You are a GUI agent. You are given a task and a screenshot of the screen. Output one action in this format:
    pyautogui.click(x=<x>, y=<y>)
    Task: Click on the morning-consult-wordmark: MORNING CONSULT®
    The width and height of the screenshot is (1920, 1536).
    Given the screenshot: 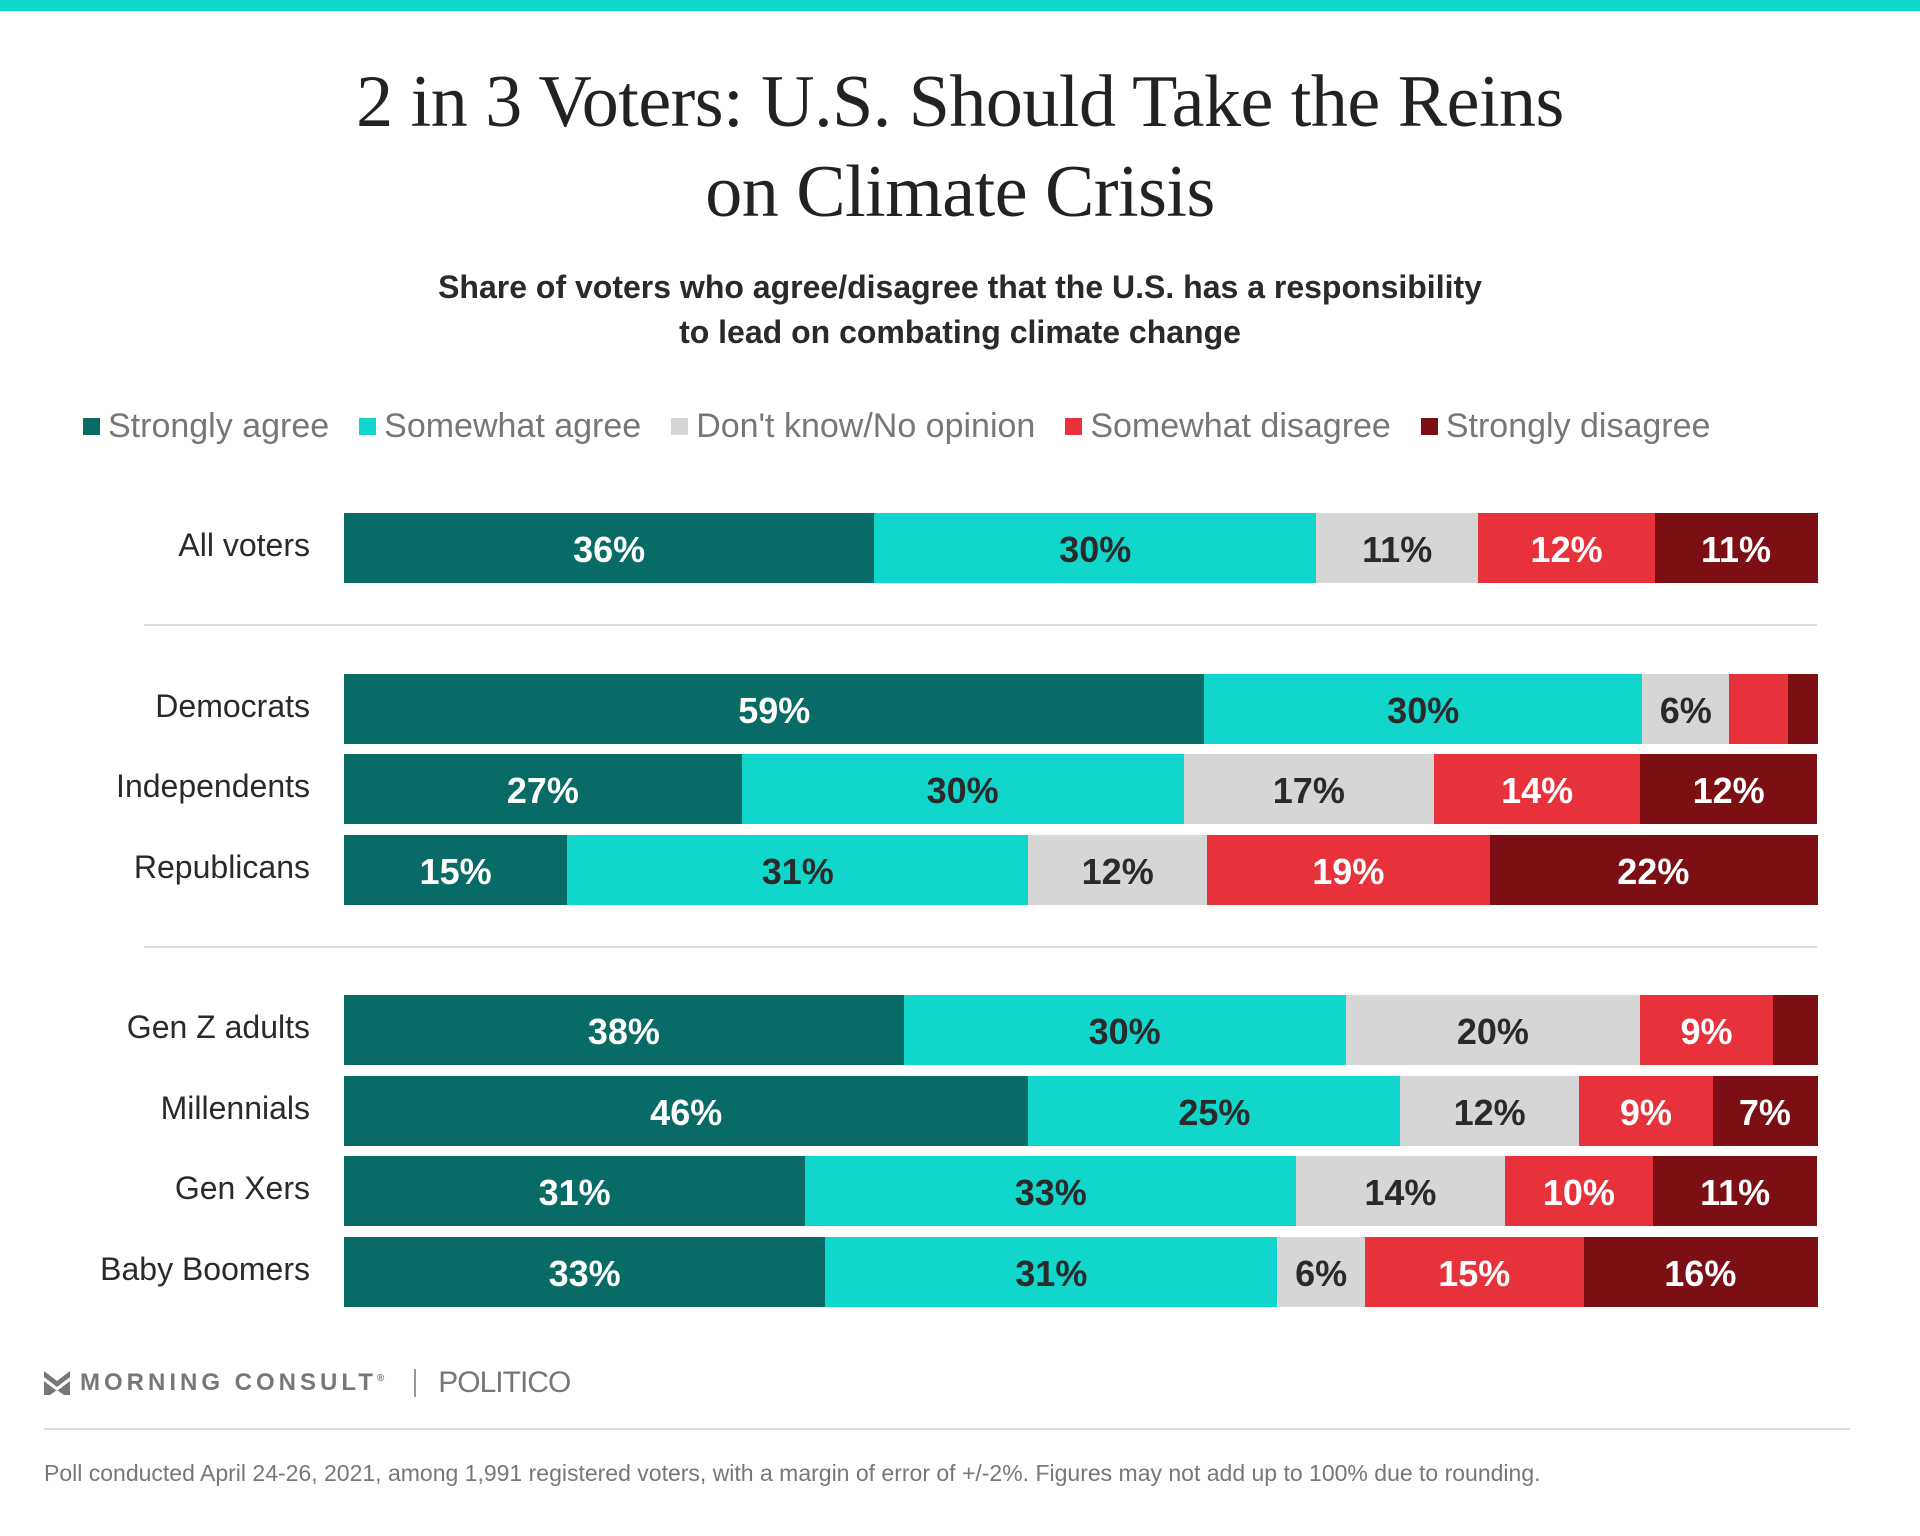 What is the action you would take?
    pyautogui.click(x=234, y=1383)
    